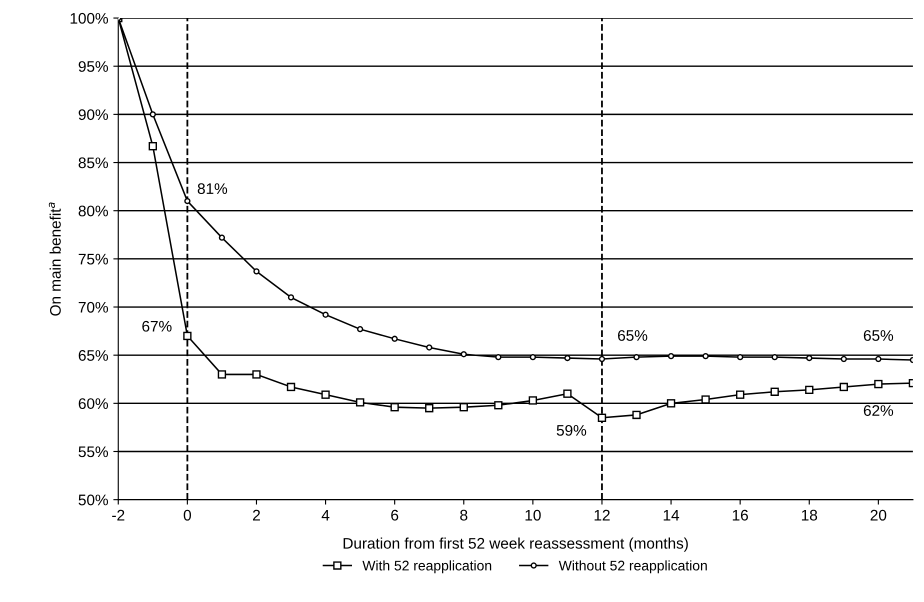  I want to click on legend-label: With 52 reapplication, so click(427, 567).